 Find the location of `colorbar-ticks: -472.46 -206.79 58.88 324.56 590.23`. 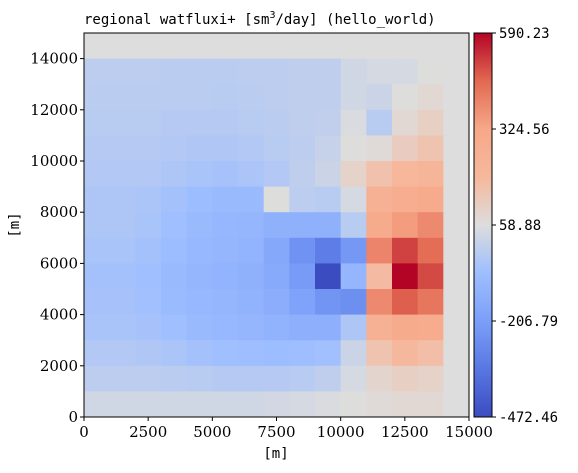

colorbar-ticks: -472.46 -206.79 58.88 324.56 590.23 is located at coordinates (525, 226).